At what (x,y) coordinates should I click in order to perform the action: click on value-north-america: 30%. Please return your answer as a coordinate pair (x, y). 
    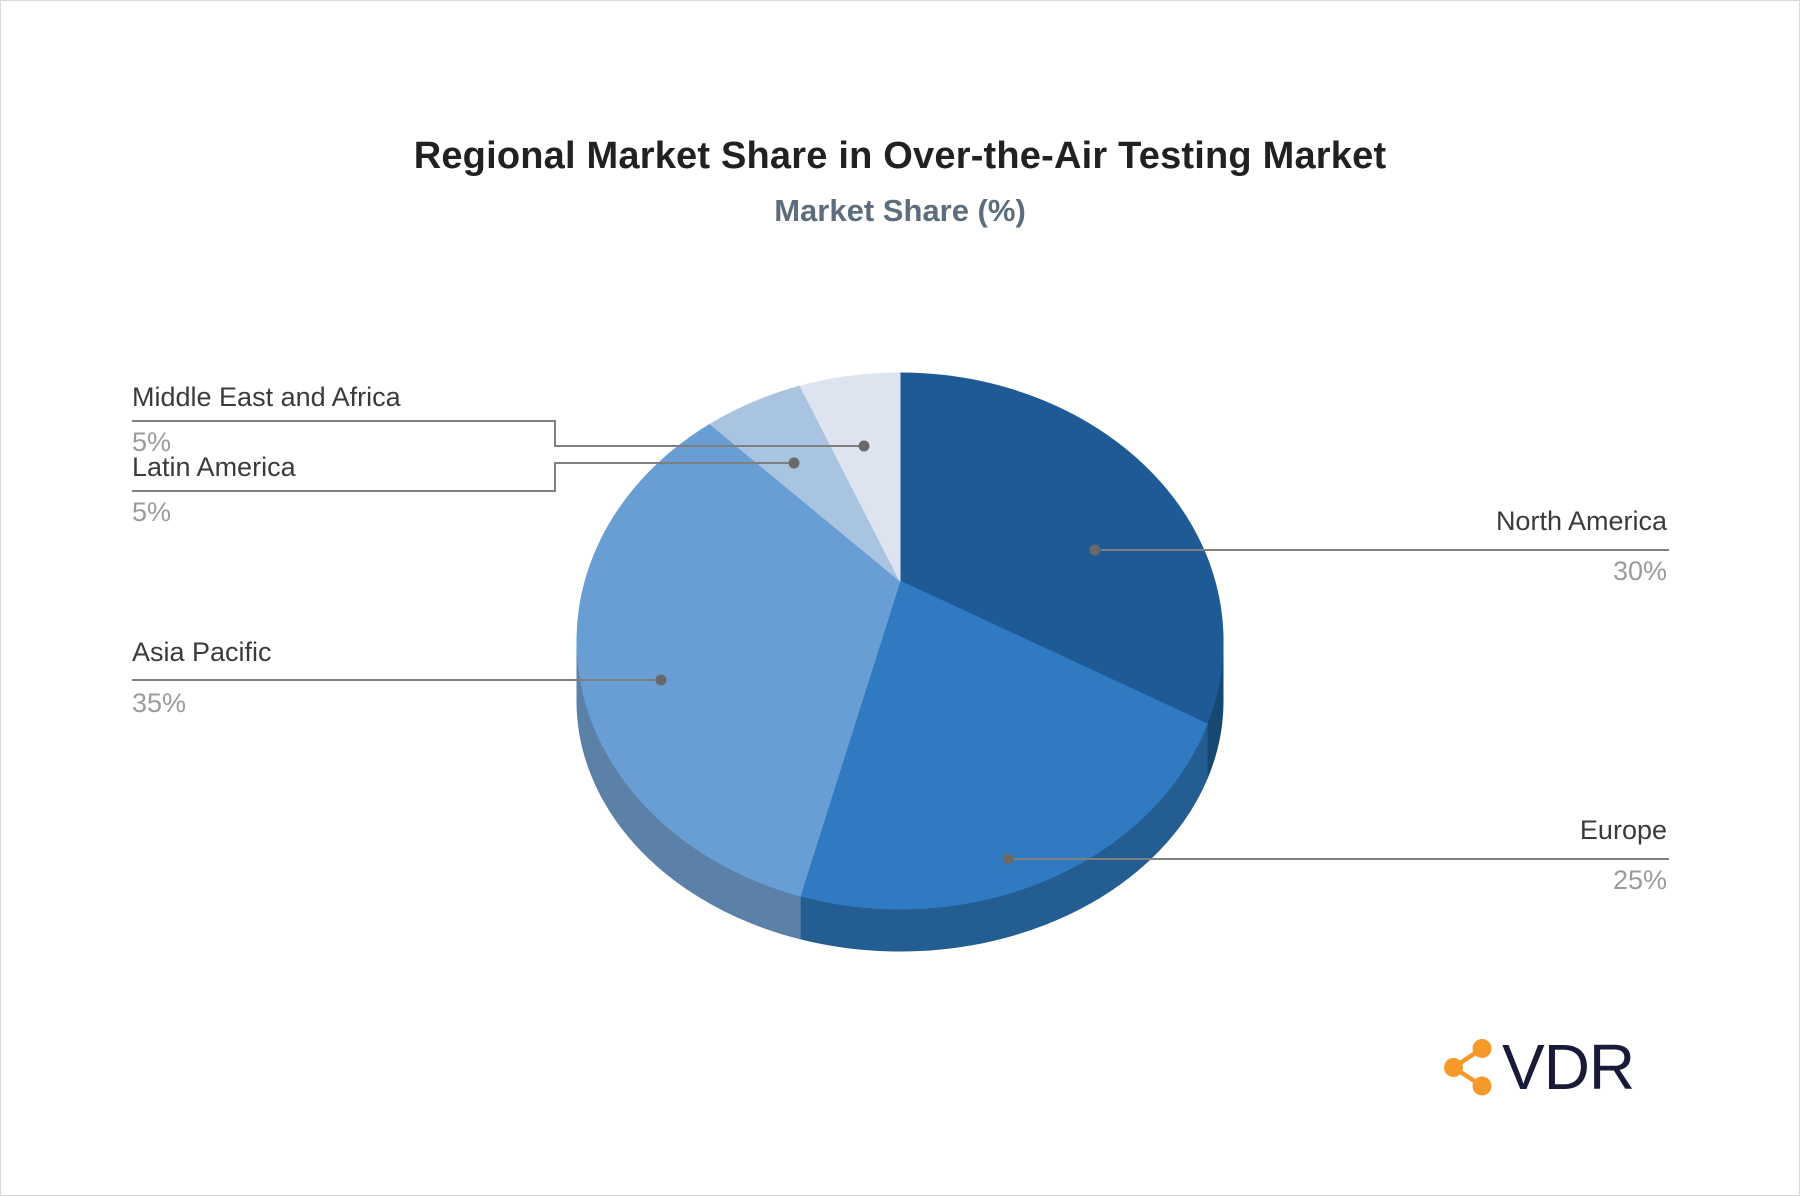
    Looking at the image, I should click on (1639, 571).